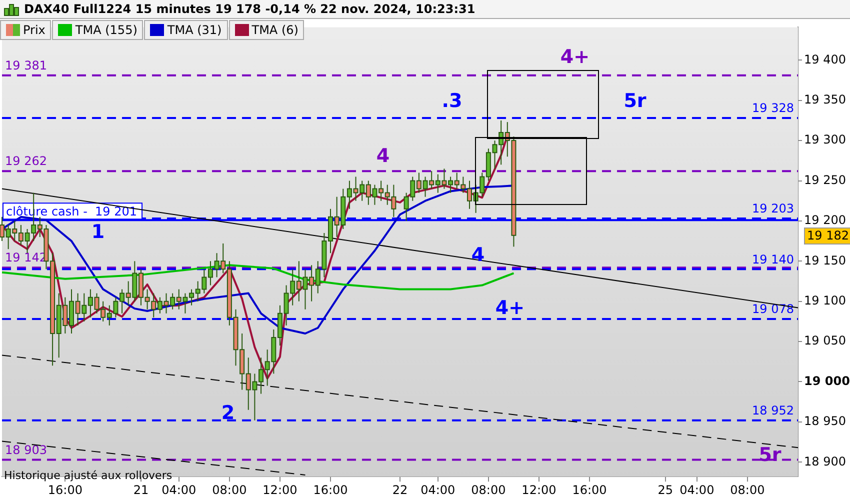 The image size is (850, 500). Describe the element at coordinates (825, 260) in the screenshot. I see `y-tick-label: 19 150` at that location.